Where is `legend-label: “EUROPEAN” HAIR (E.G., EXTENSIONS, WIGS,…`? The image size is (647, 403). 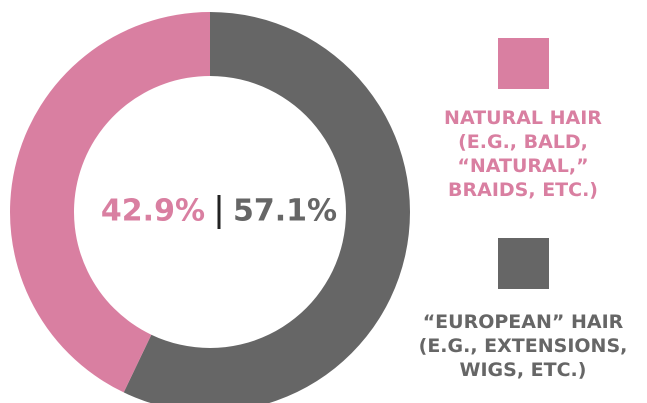
legend-label: “EUROPEAN” HAIR (E.G., EXTENSIONS, WIGS,… is located at coordinates (523, 346).